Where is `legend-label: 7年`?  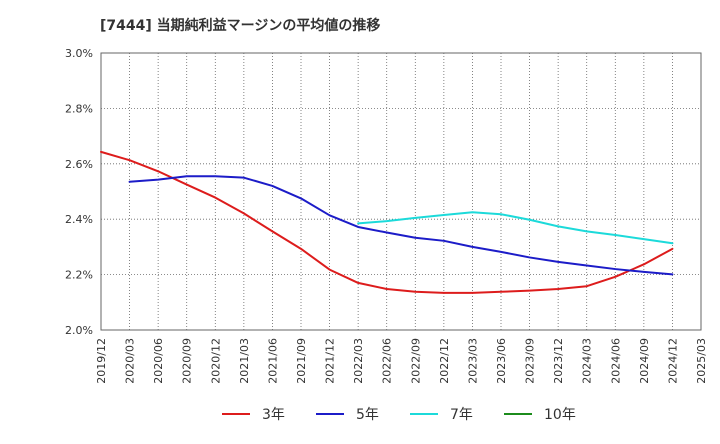
legend-label: 7年 is located at coordinates (461, 415).